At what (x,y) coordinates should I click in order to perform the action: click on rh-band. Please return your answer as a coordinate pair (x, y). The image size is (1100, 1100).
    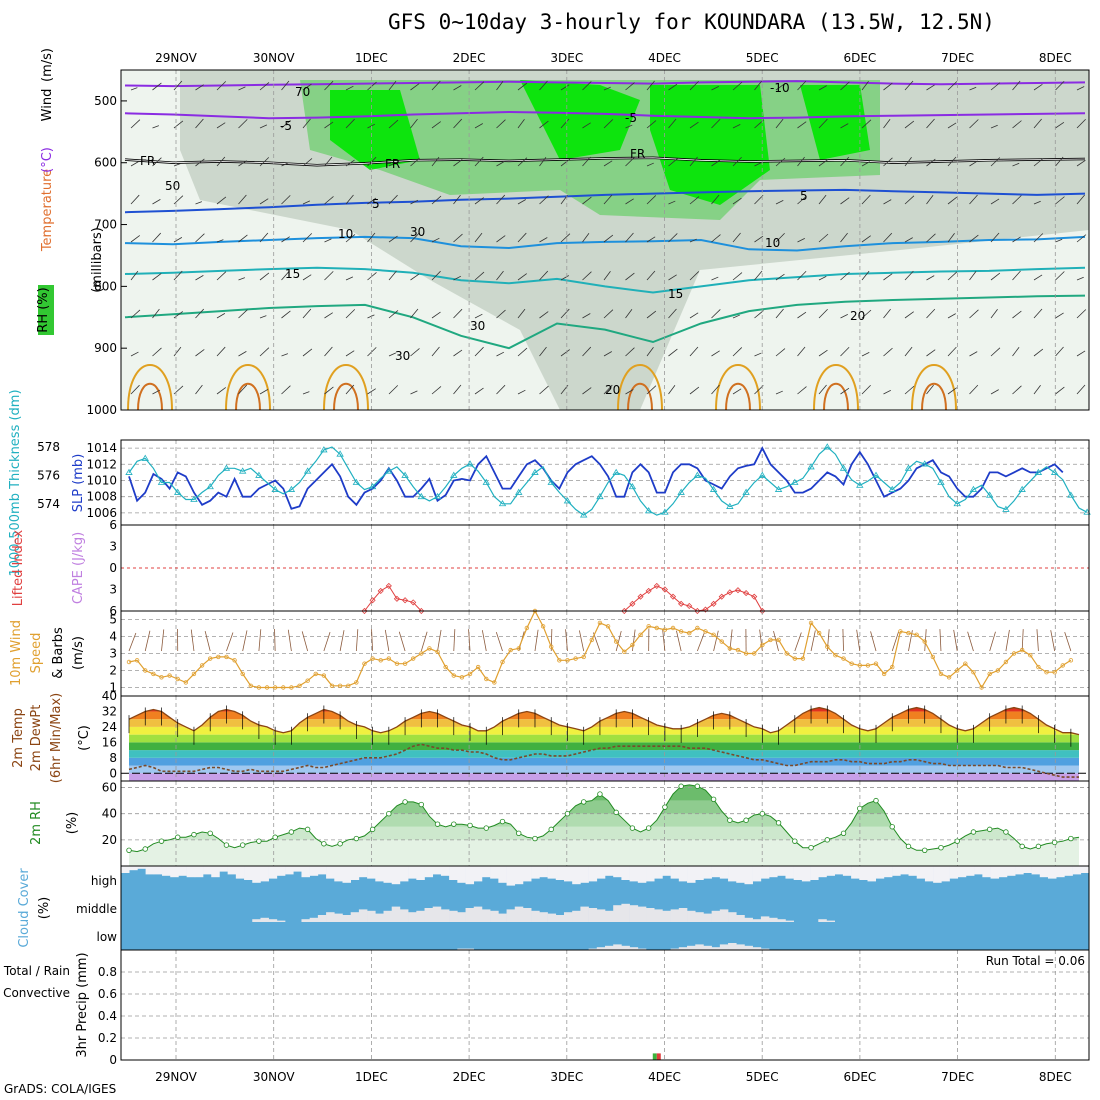
    Looking at the image, I should click on (604, 852).